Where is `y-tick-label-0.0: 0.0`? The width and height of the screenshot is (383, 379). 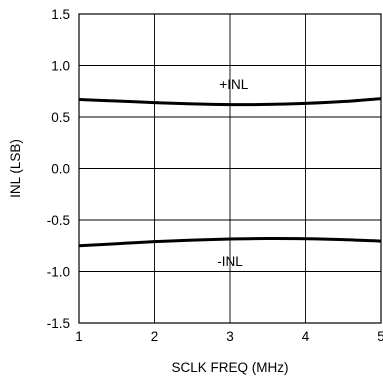 y-tick-label-0.0: 0.0 is located at coordinates (60, 169).